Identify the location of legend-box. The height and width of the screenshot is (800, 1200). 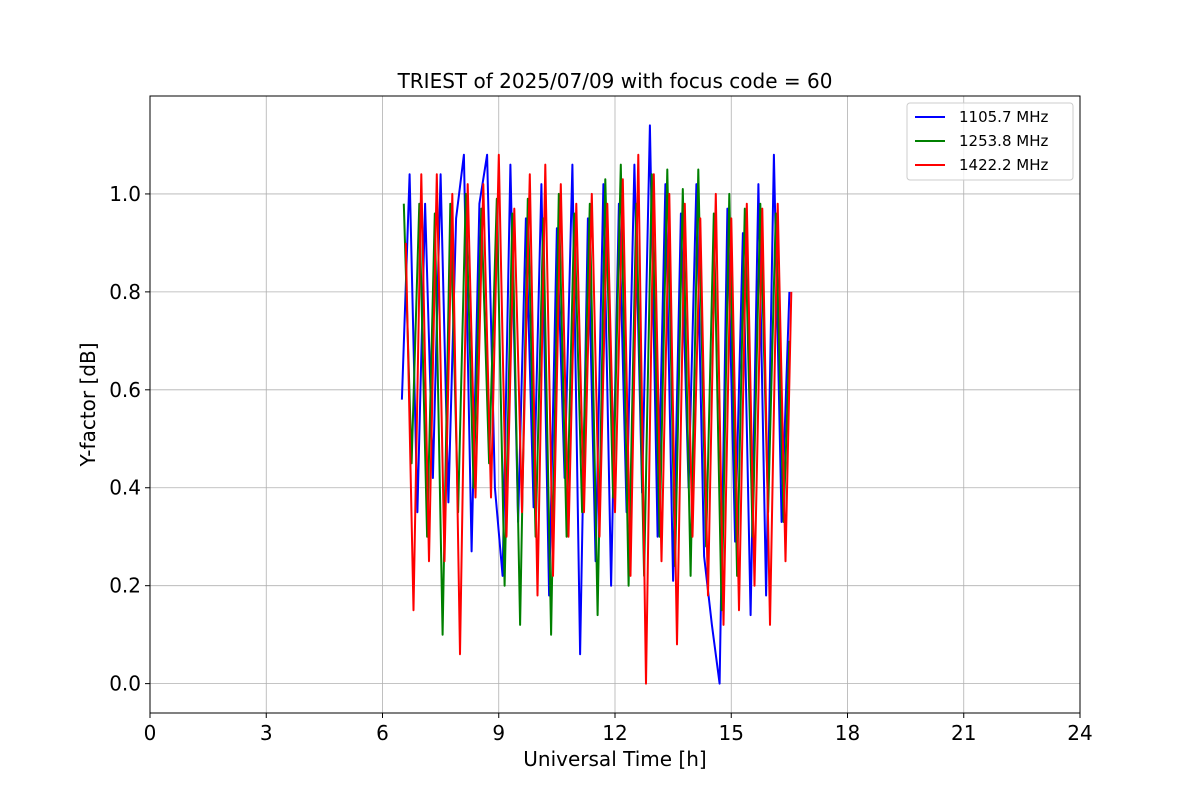
(990, 141).